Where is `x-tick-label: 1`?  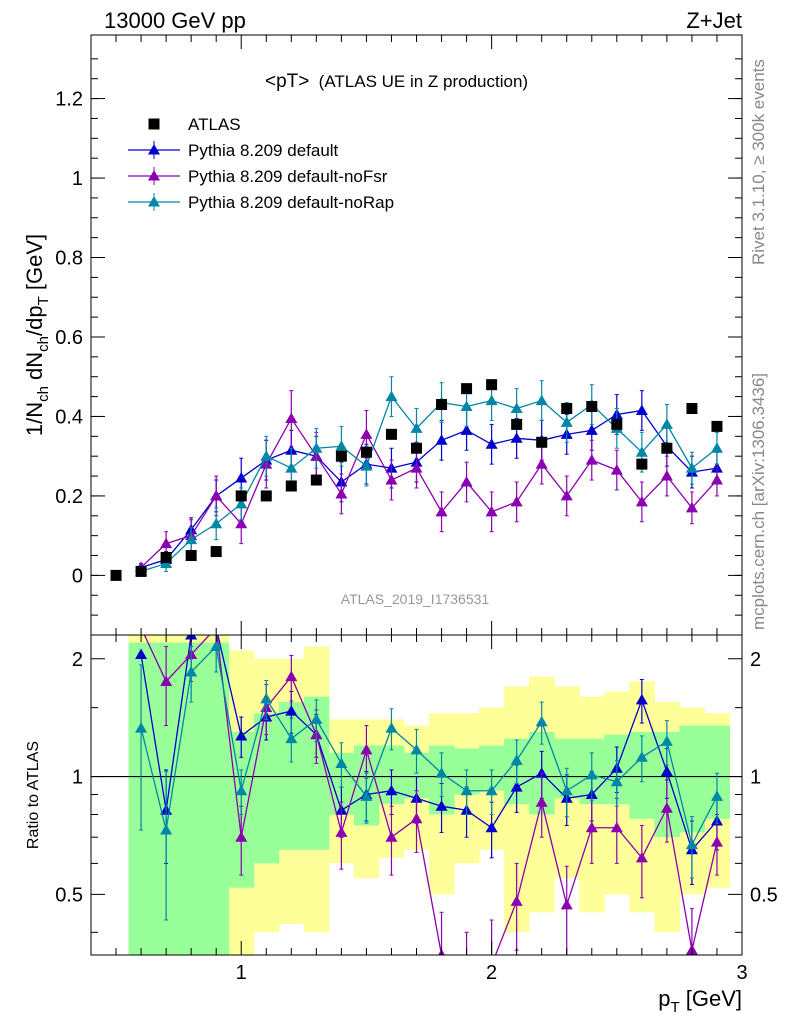 x-tick-label: 1 is located at coordinates (241, 973).